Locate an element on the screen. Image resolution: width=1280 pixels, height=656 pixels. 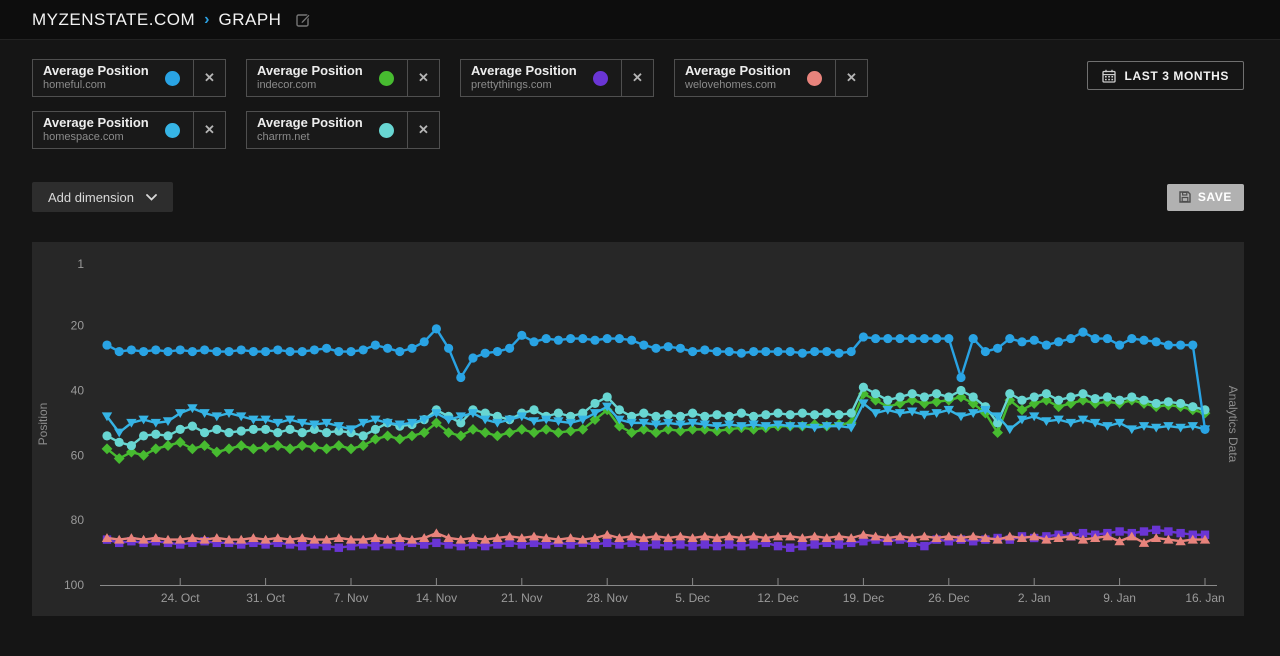
dimension-card: Average Position prettythings.com ✕ is located at coordinates (557, 78).